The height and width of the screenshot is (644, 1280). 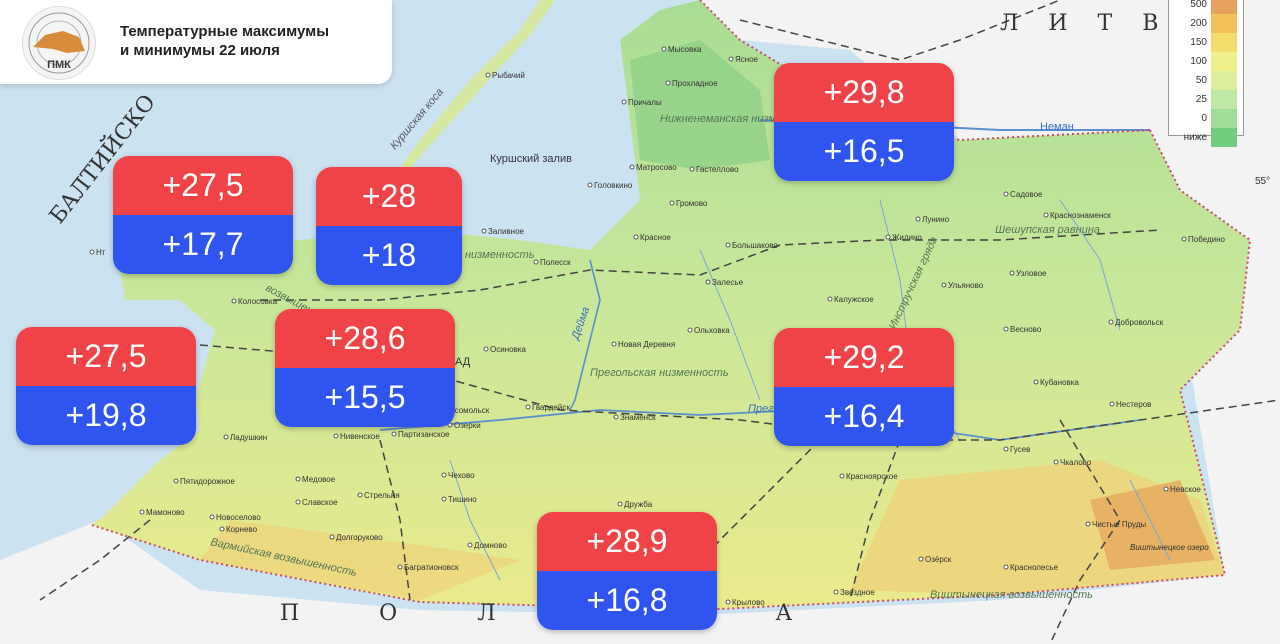 I want to click on vishtynetskoe-label: Виштынецкое озеро, so click(x=1169, y=547).